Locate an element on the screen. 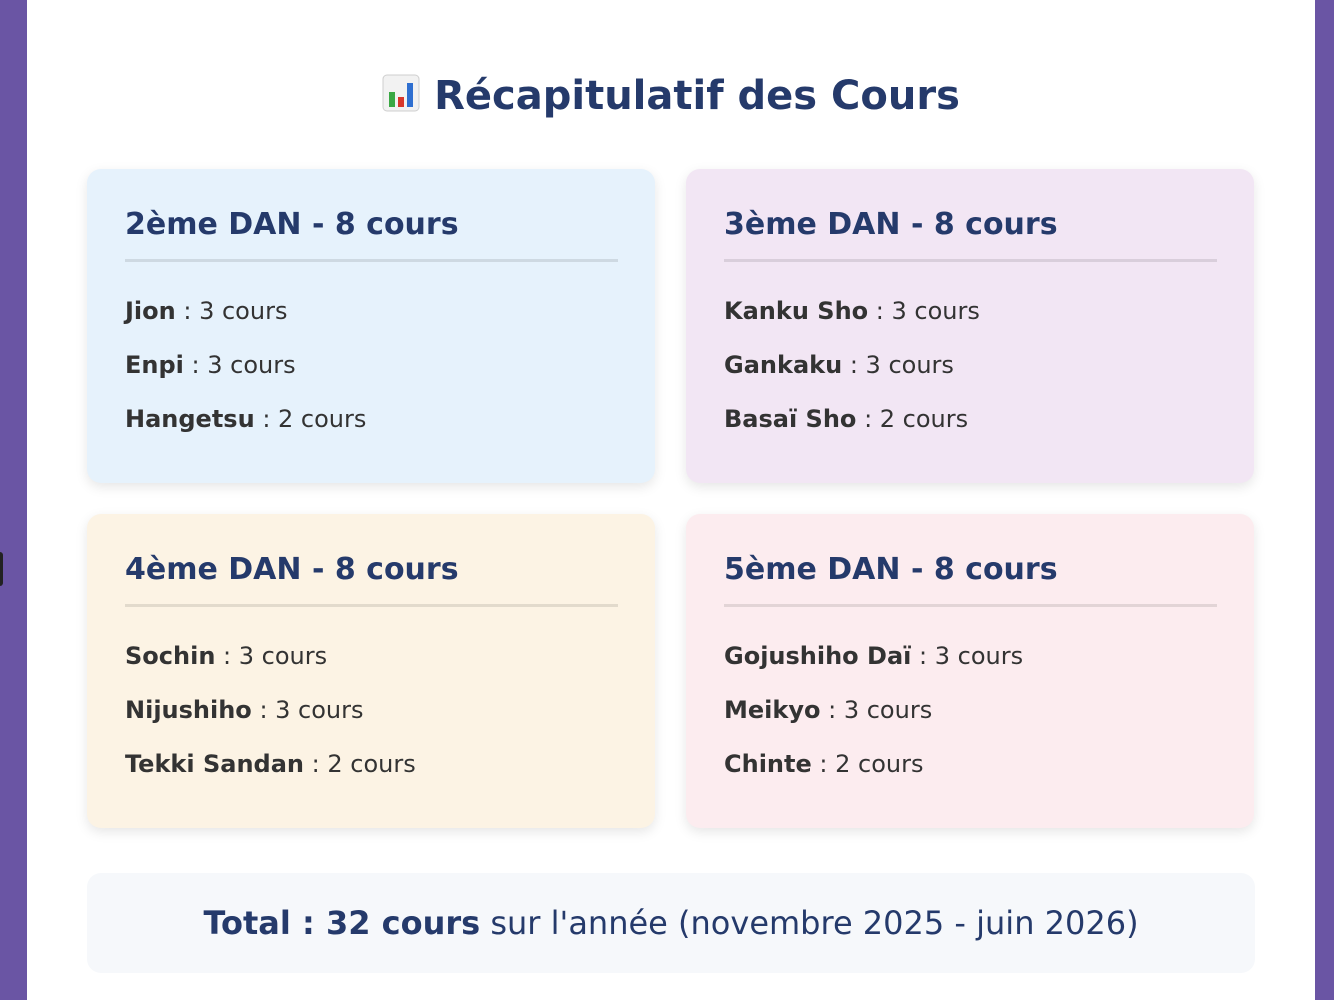 Image resolution: width=1334 pixels, height=1000 pixels. kata-row: Kanku Sho : 3 cours is located at coordinates (970, 311).